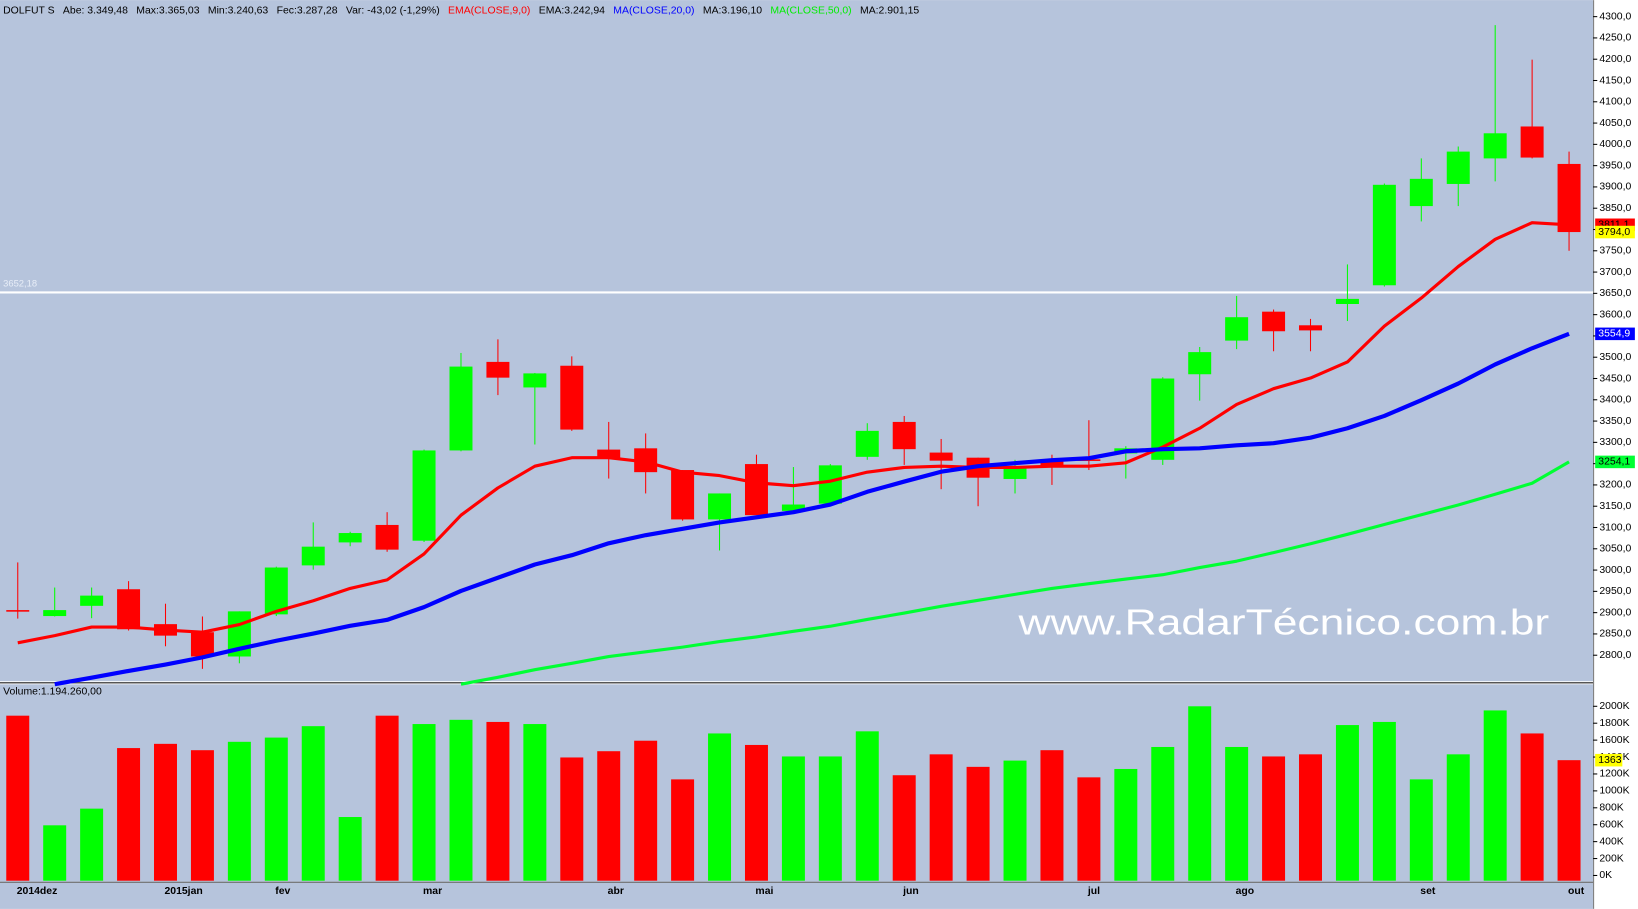 Image resolution: width=1638 pixels, height=909 pixels. Describe the element at coordinates (52, 691) in the screenshot. I see `volume-title: Volume:1.194.260,00` at that location.